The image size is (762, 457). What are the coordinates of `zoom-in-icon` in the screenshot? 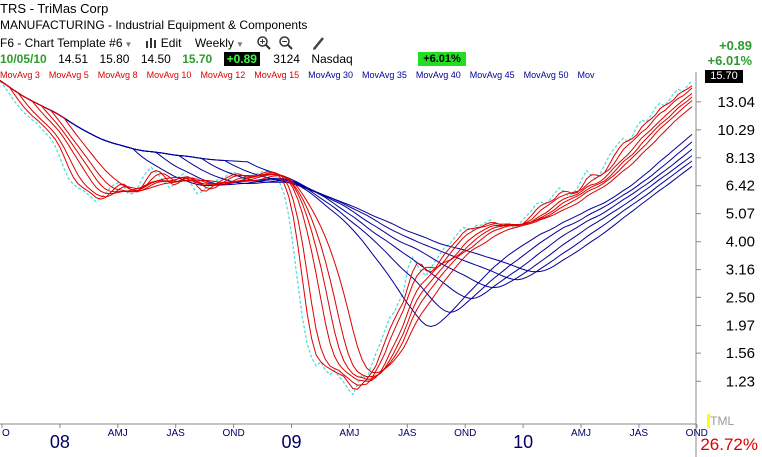 It's located at (265, 43).